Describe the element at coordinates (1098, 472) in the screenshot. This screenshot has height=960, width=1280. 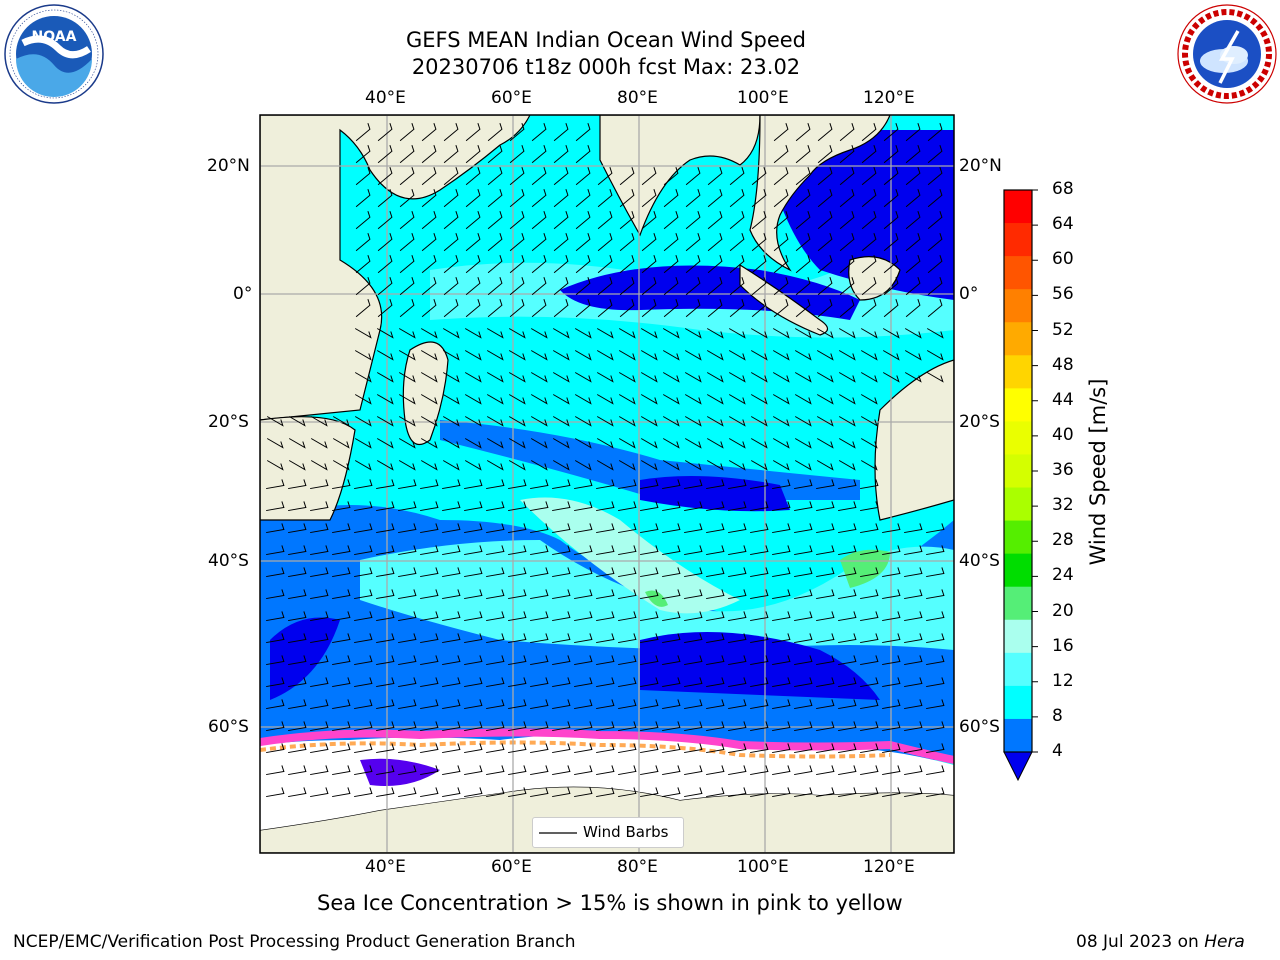
I see `colorbar-label: Wind Speed [m/s]` at that location.